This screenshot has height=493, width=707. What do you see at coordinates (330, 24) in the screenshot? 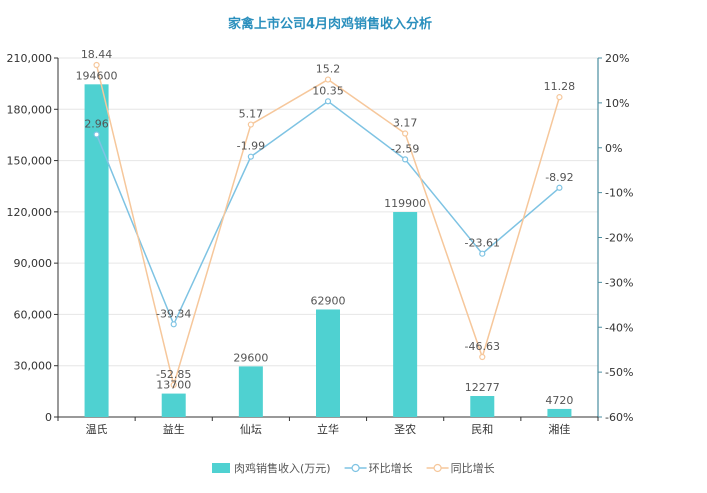
I see `chart-title: 家禽上市公司4月肉鸡销售收入分析` at bounding box center [330, 24].